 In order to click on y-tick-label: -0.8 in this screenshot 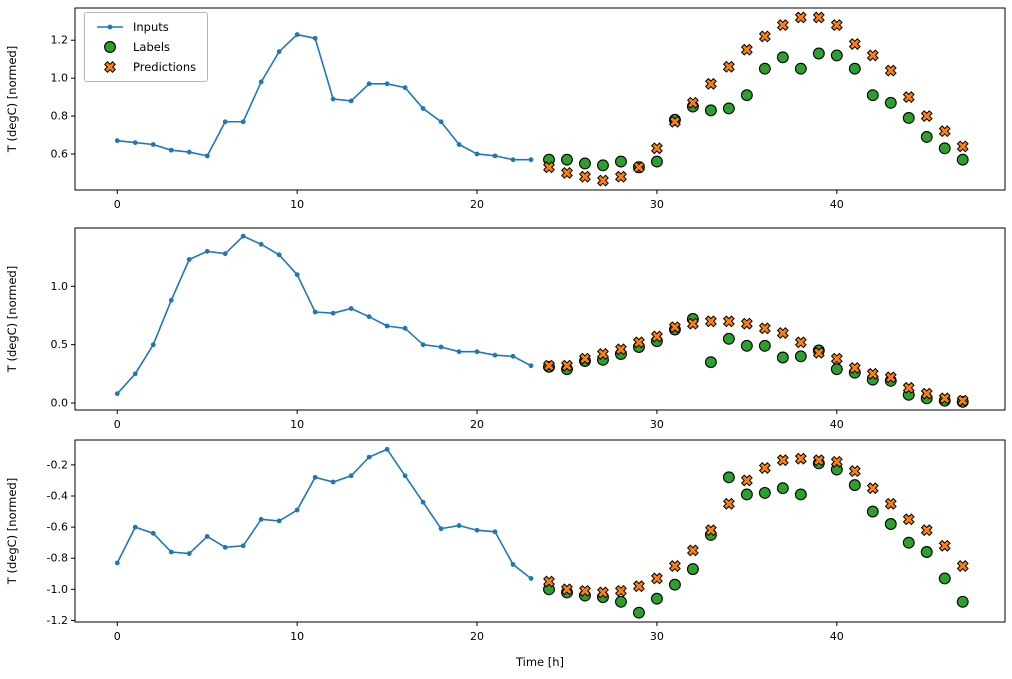, I will do `click(57, 558)`.